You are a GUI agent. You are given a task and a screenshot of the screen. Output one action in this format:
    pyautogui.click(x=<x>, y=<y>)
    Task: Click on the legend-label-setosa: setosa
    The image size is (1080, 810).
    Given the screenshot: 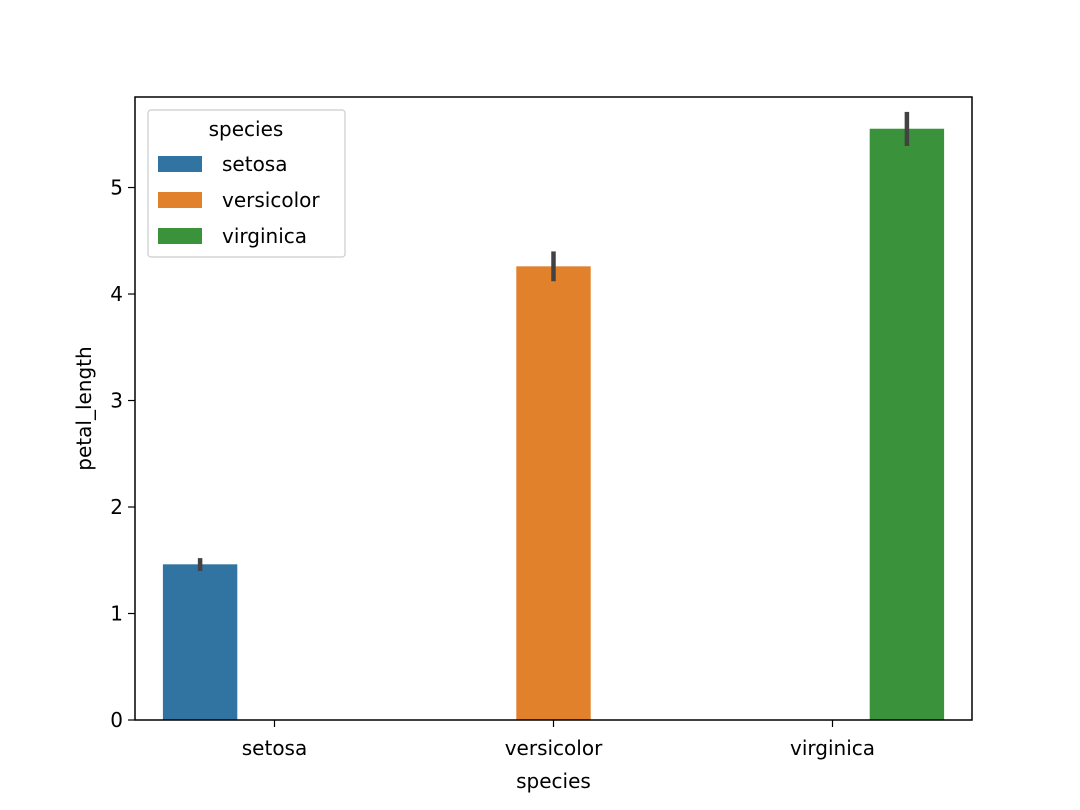 What is the action you would take?
    pyautogui.click(x=254, y=164)
    